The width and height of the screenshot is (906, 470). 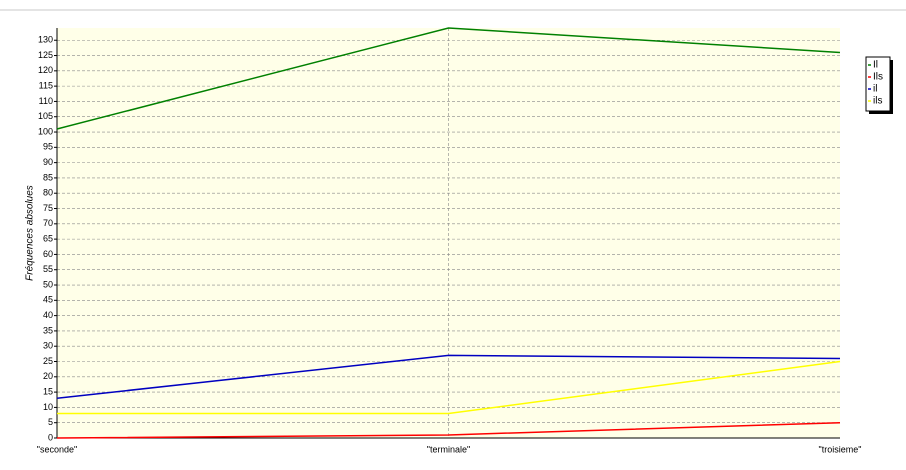 What do you see at coordinates (30, 233) in the screenshot?
I see `y-axis-label: Fréquences absolues` at bounding box center [30, 233].